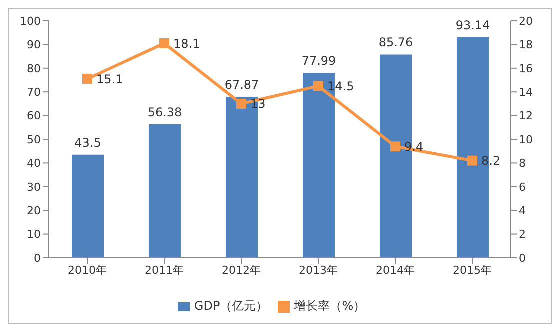  I want to click on y-tick-label: 40, so click(34, 163).